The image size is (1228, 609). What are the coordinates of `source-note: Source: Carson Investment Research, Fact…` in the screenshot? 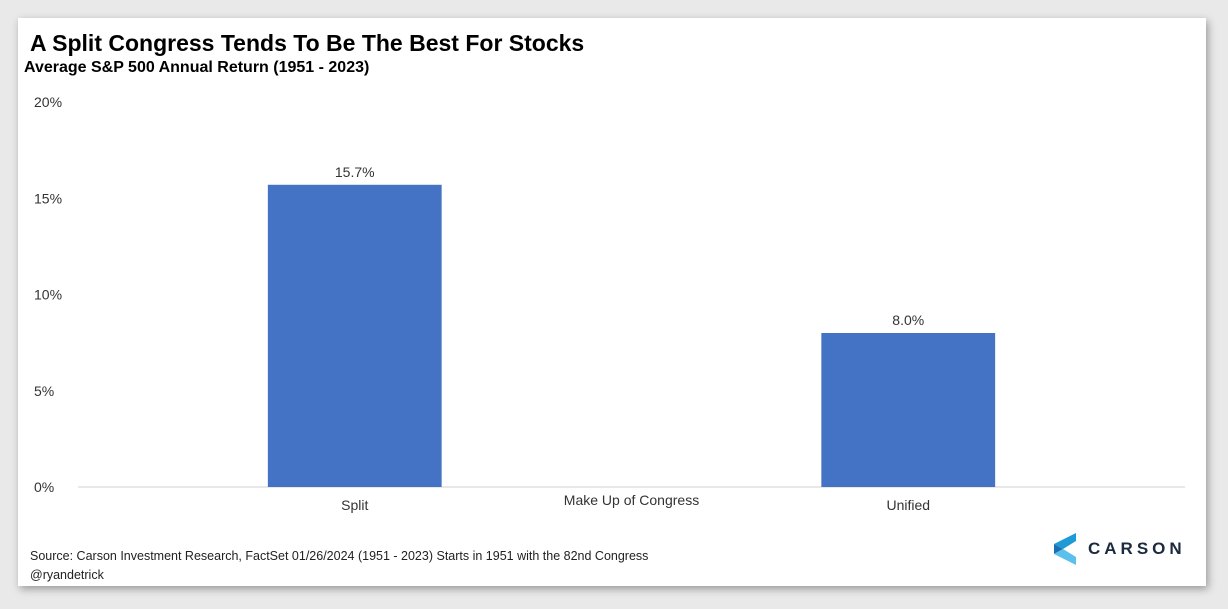 It's located at (339, 556).